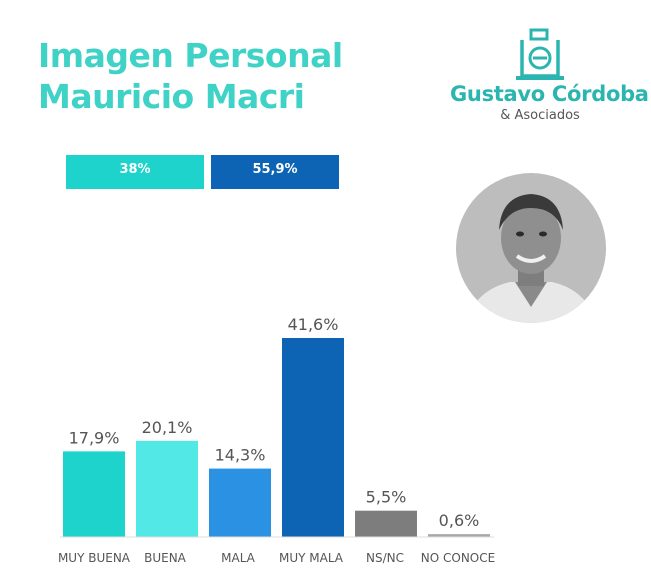 Image resolution: width=651 pixels, height=583 pixels. Describe the element at coordinates (240, 502) in the screenshot. I see `bar-mala` at that location.